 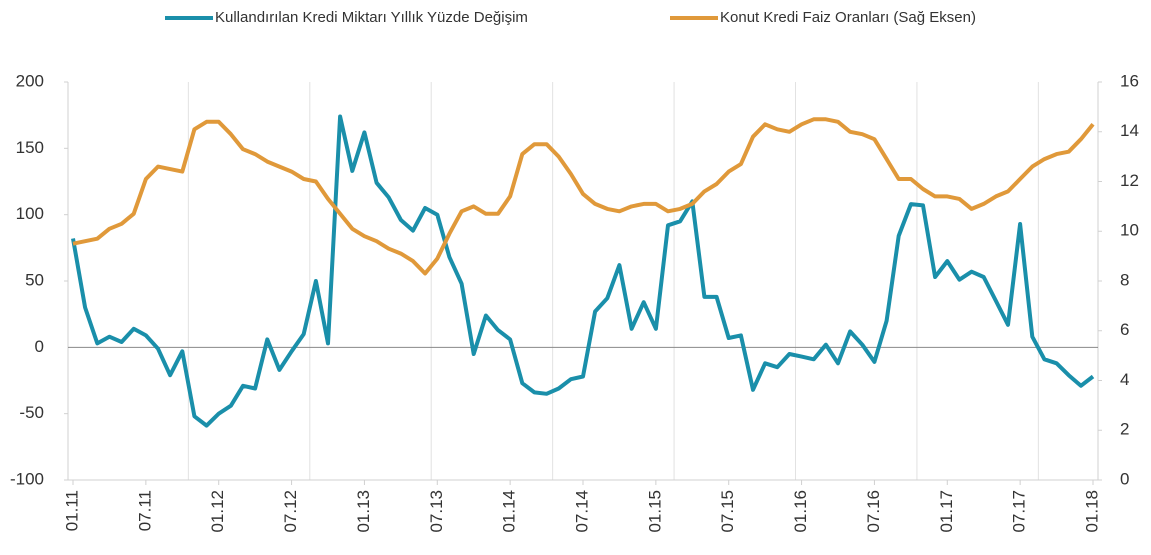 I want to click on x-tick-label: 01.15, so click(x=654, y=511).